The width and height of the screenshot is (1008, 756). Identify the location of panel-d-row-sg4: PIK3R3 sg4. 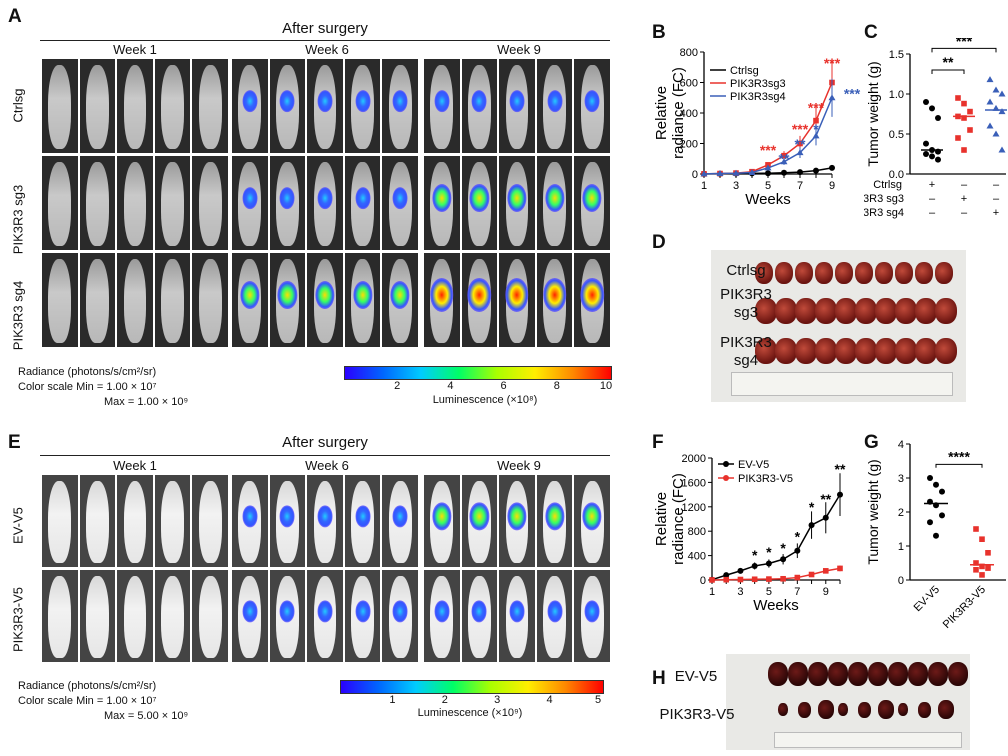
(746, 351).